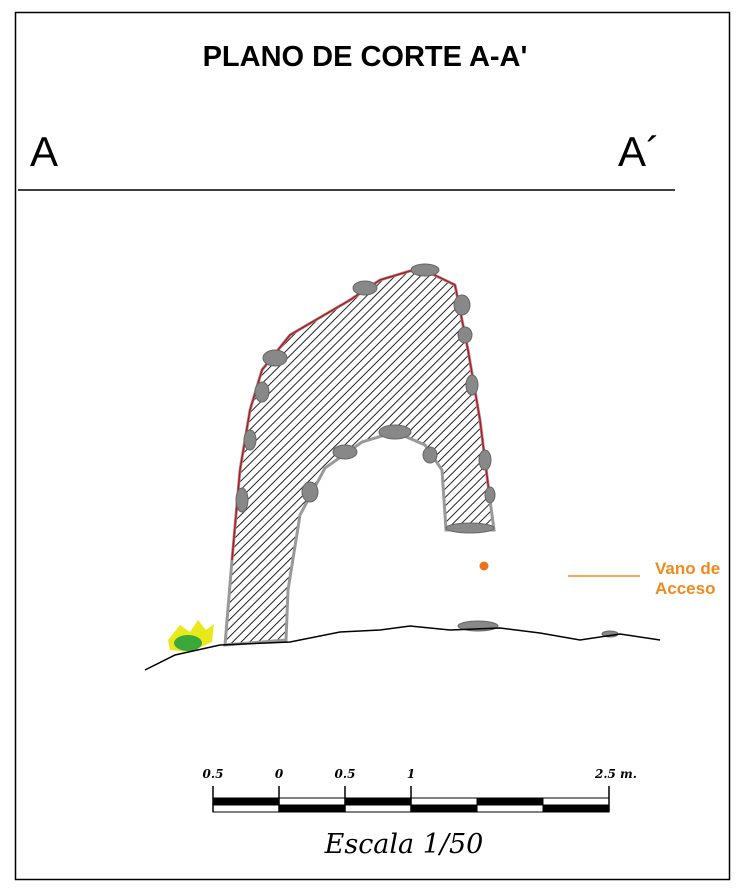 The width and height of the screenshot is (745, 888). Describe the element at coordinates (402, 648) in the screenshot. I see `ground-line` at that location.